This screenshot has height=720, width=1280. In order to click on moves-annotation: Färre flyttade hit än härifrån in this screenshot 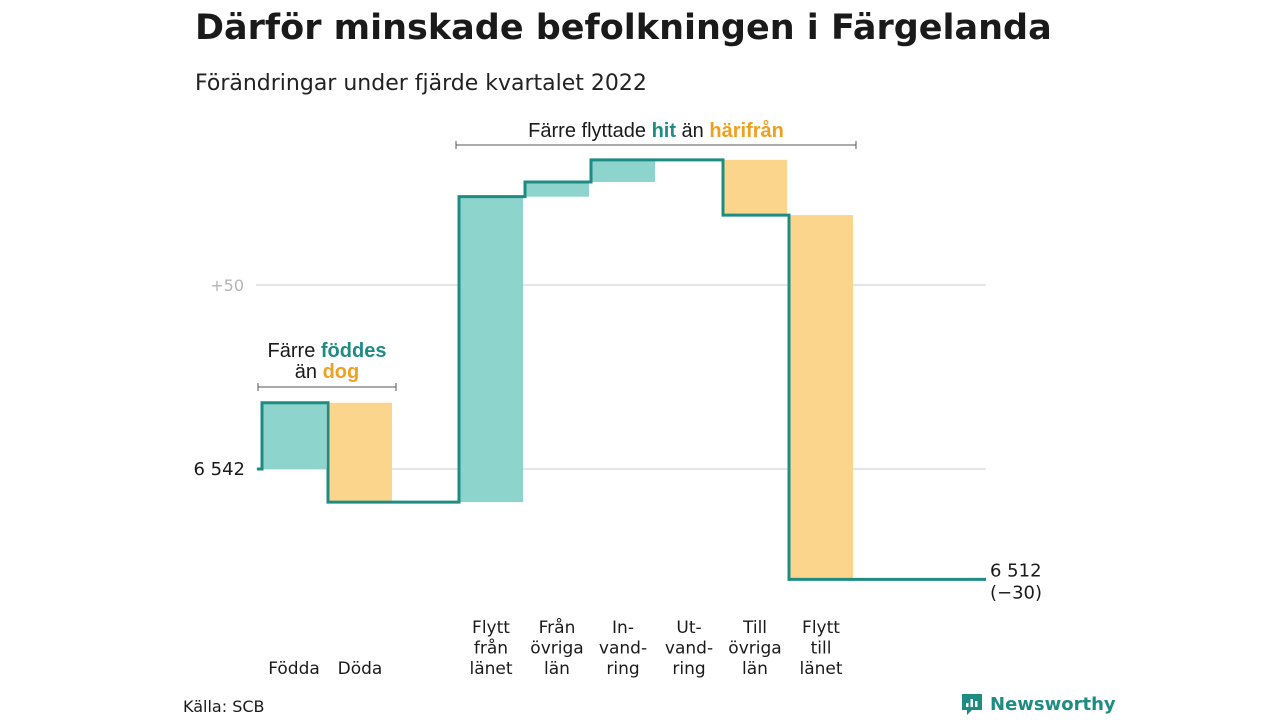, I will do `click(656, 130)`.